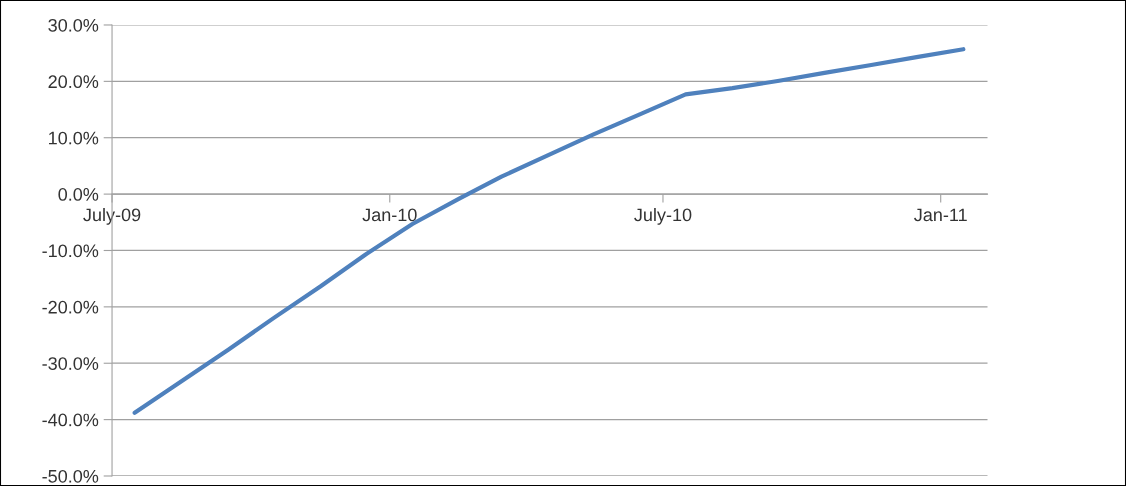  I want to click on y-tick-label: -50.0%, so click(70, 476).